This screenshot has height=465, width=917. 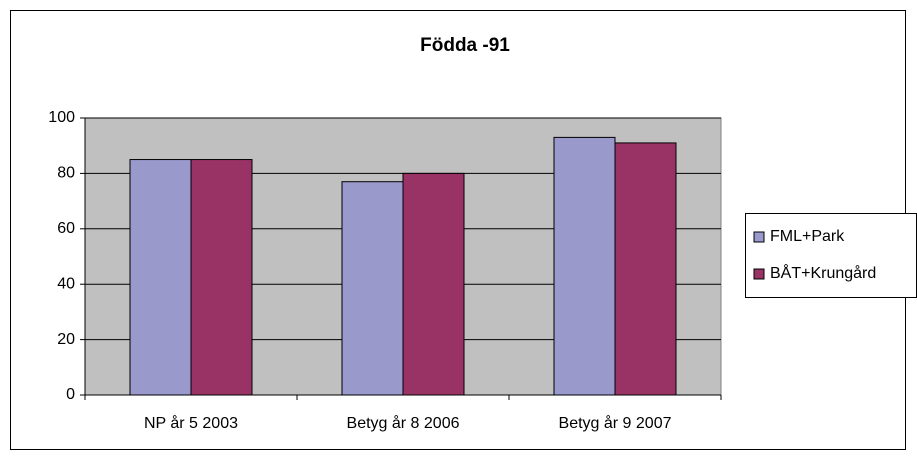 What do you see at coordinates (70, 394) in the screenshot?
I see `y-tick-label: 0` at bounding box center [70, 394].